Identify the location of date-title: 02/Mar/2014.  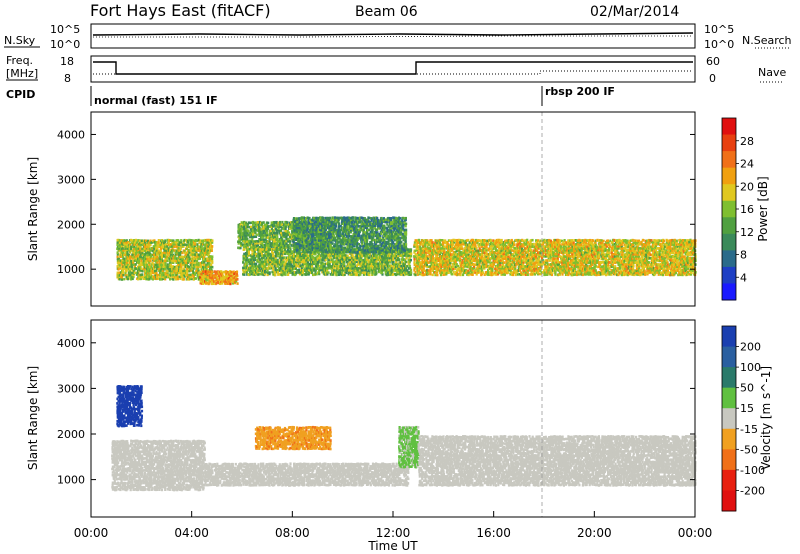
(634, 12).